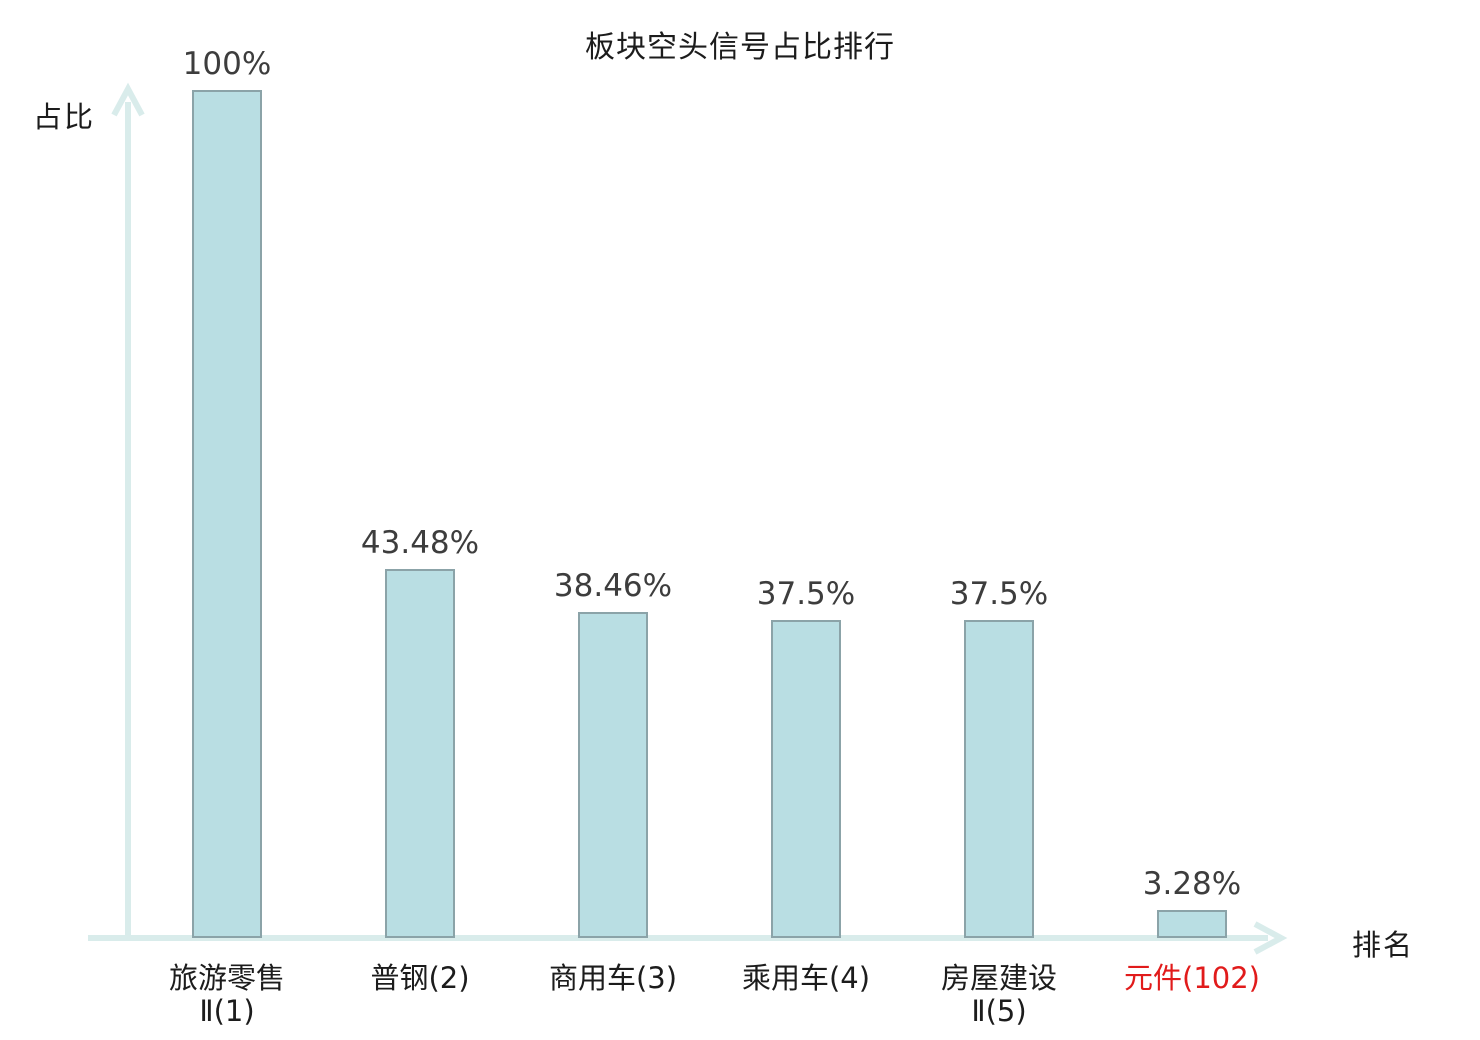  I want to click on x-axis-category-label: 元件(102), so click(1192, 978).